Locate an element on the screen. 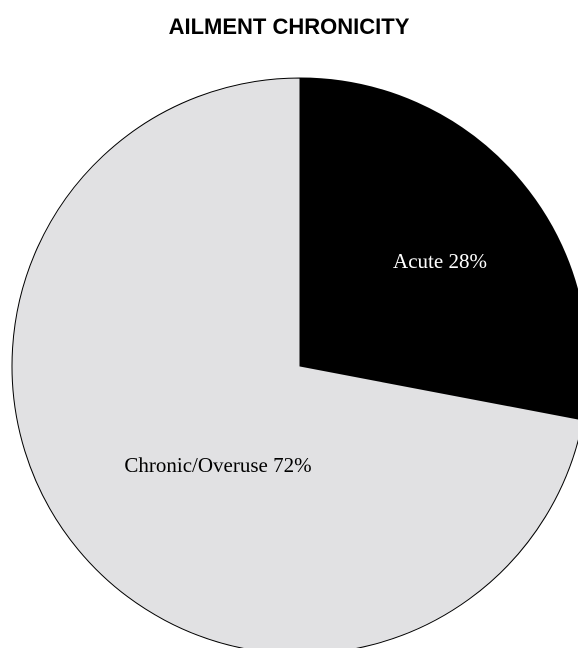 This screenshot has width=578, height=648. chart-title: AILMENT CHRONICITY is located at coordinates (289, 26).